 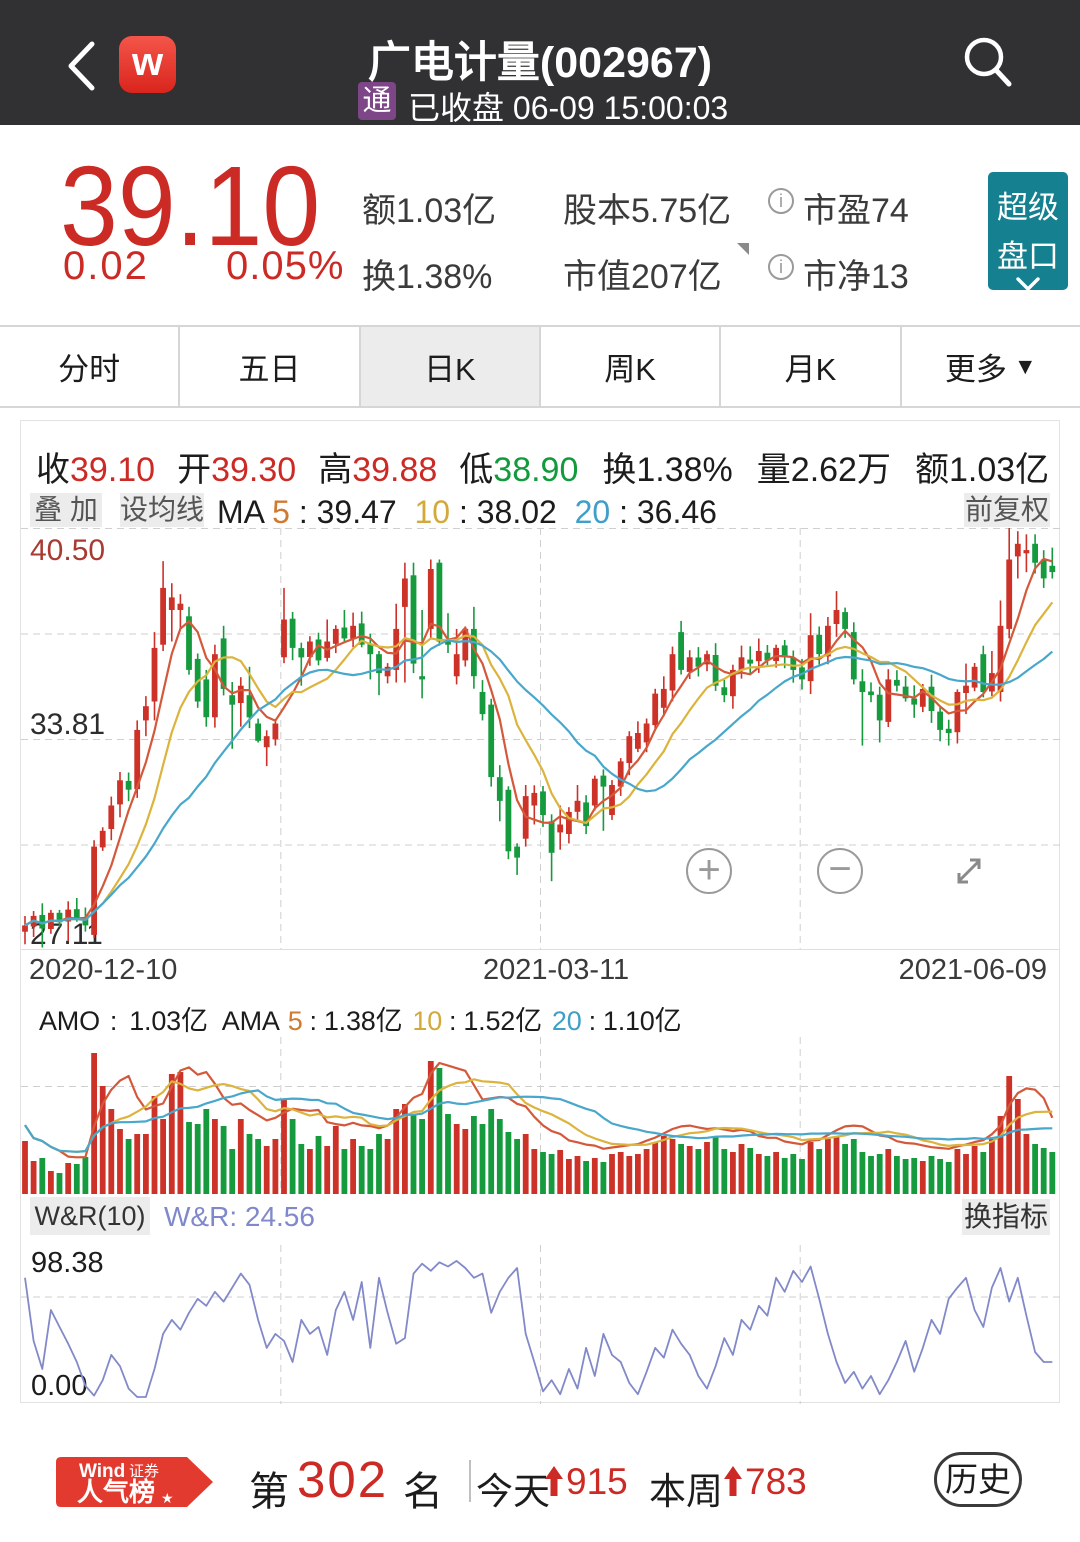 What do you see at coordinates (144, 1471) in the screenshot?
I see `svg-text: 证券` at bounding box center [144, 1471].